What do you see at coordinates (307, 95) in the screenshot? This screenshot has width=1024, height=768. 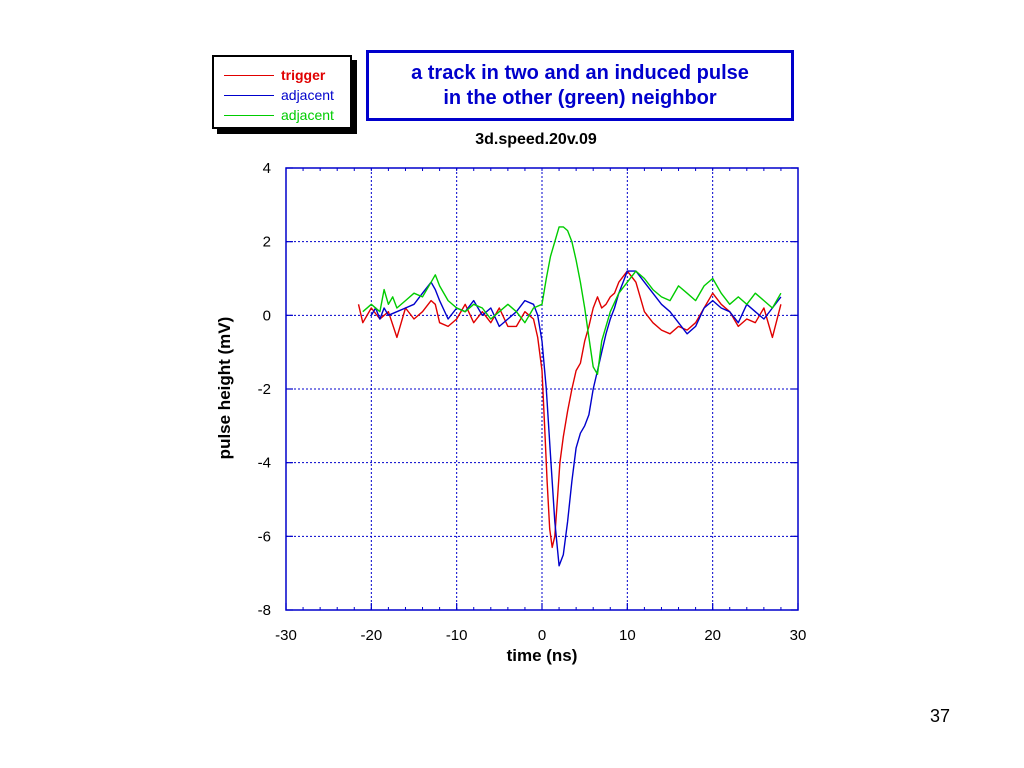 I see `legend-label-adjacent-blue: adjacent` at bounding box center [307, 95].